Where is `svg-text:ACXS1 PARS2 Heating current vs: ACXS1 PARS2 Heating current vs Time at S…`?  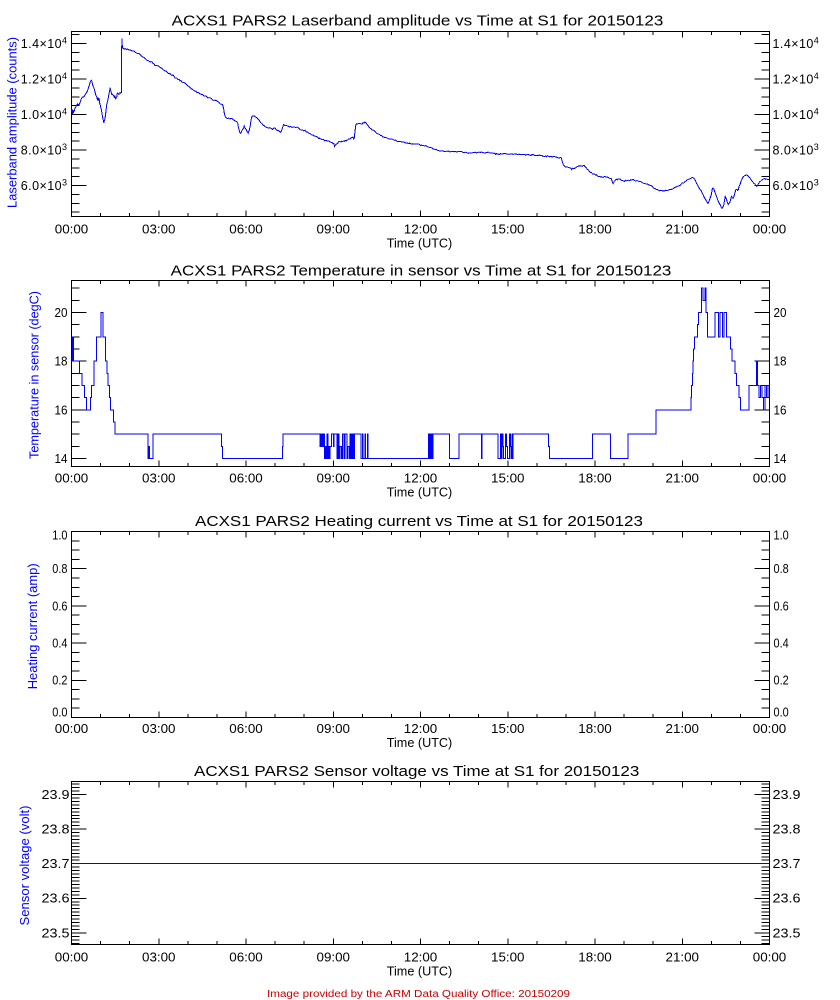 svg-text:ACXS1 PARS2 Heating current vs: ACXS1 PARS2 Heating current vs Time at S… is located at coordinates (419, 521).